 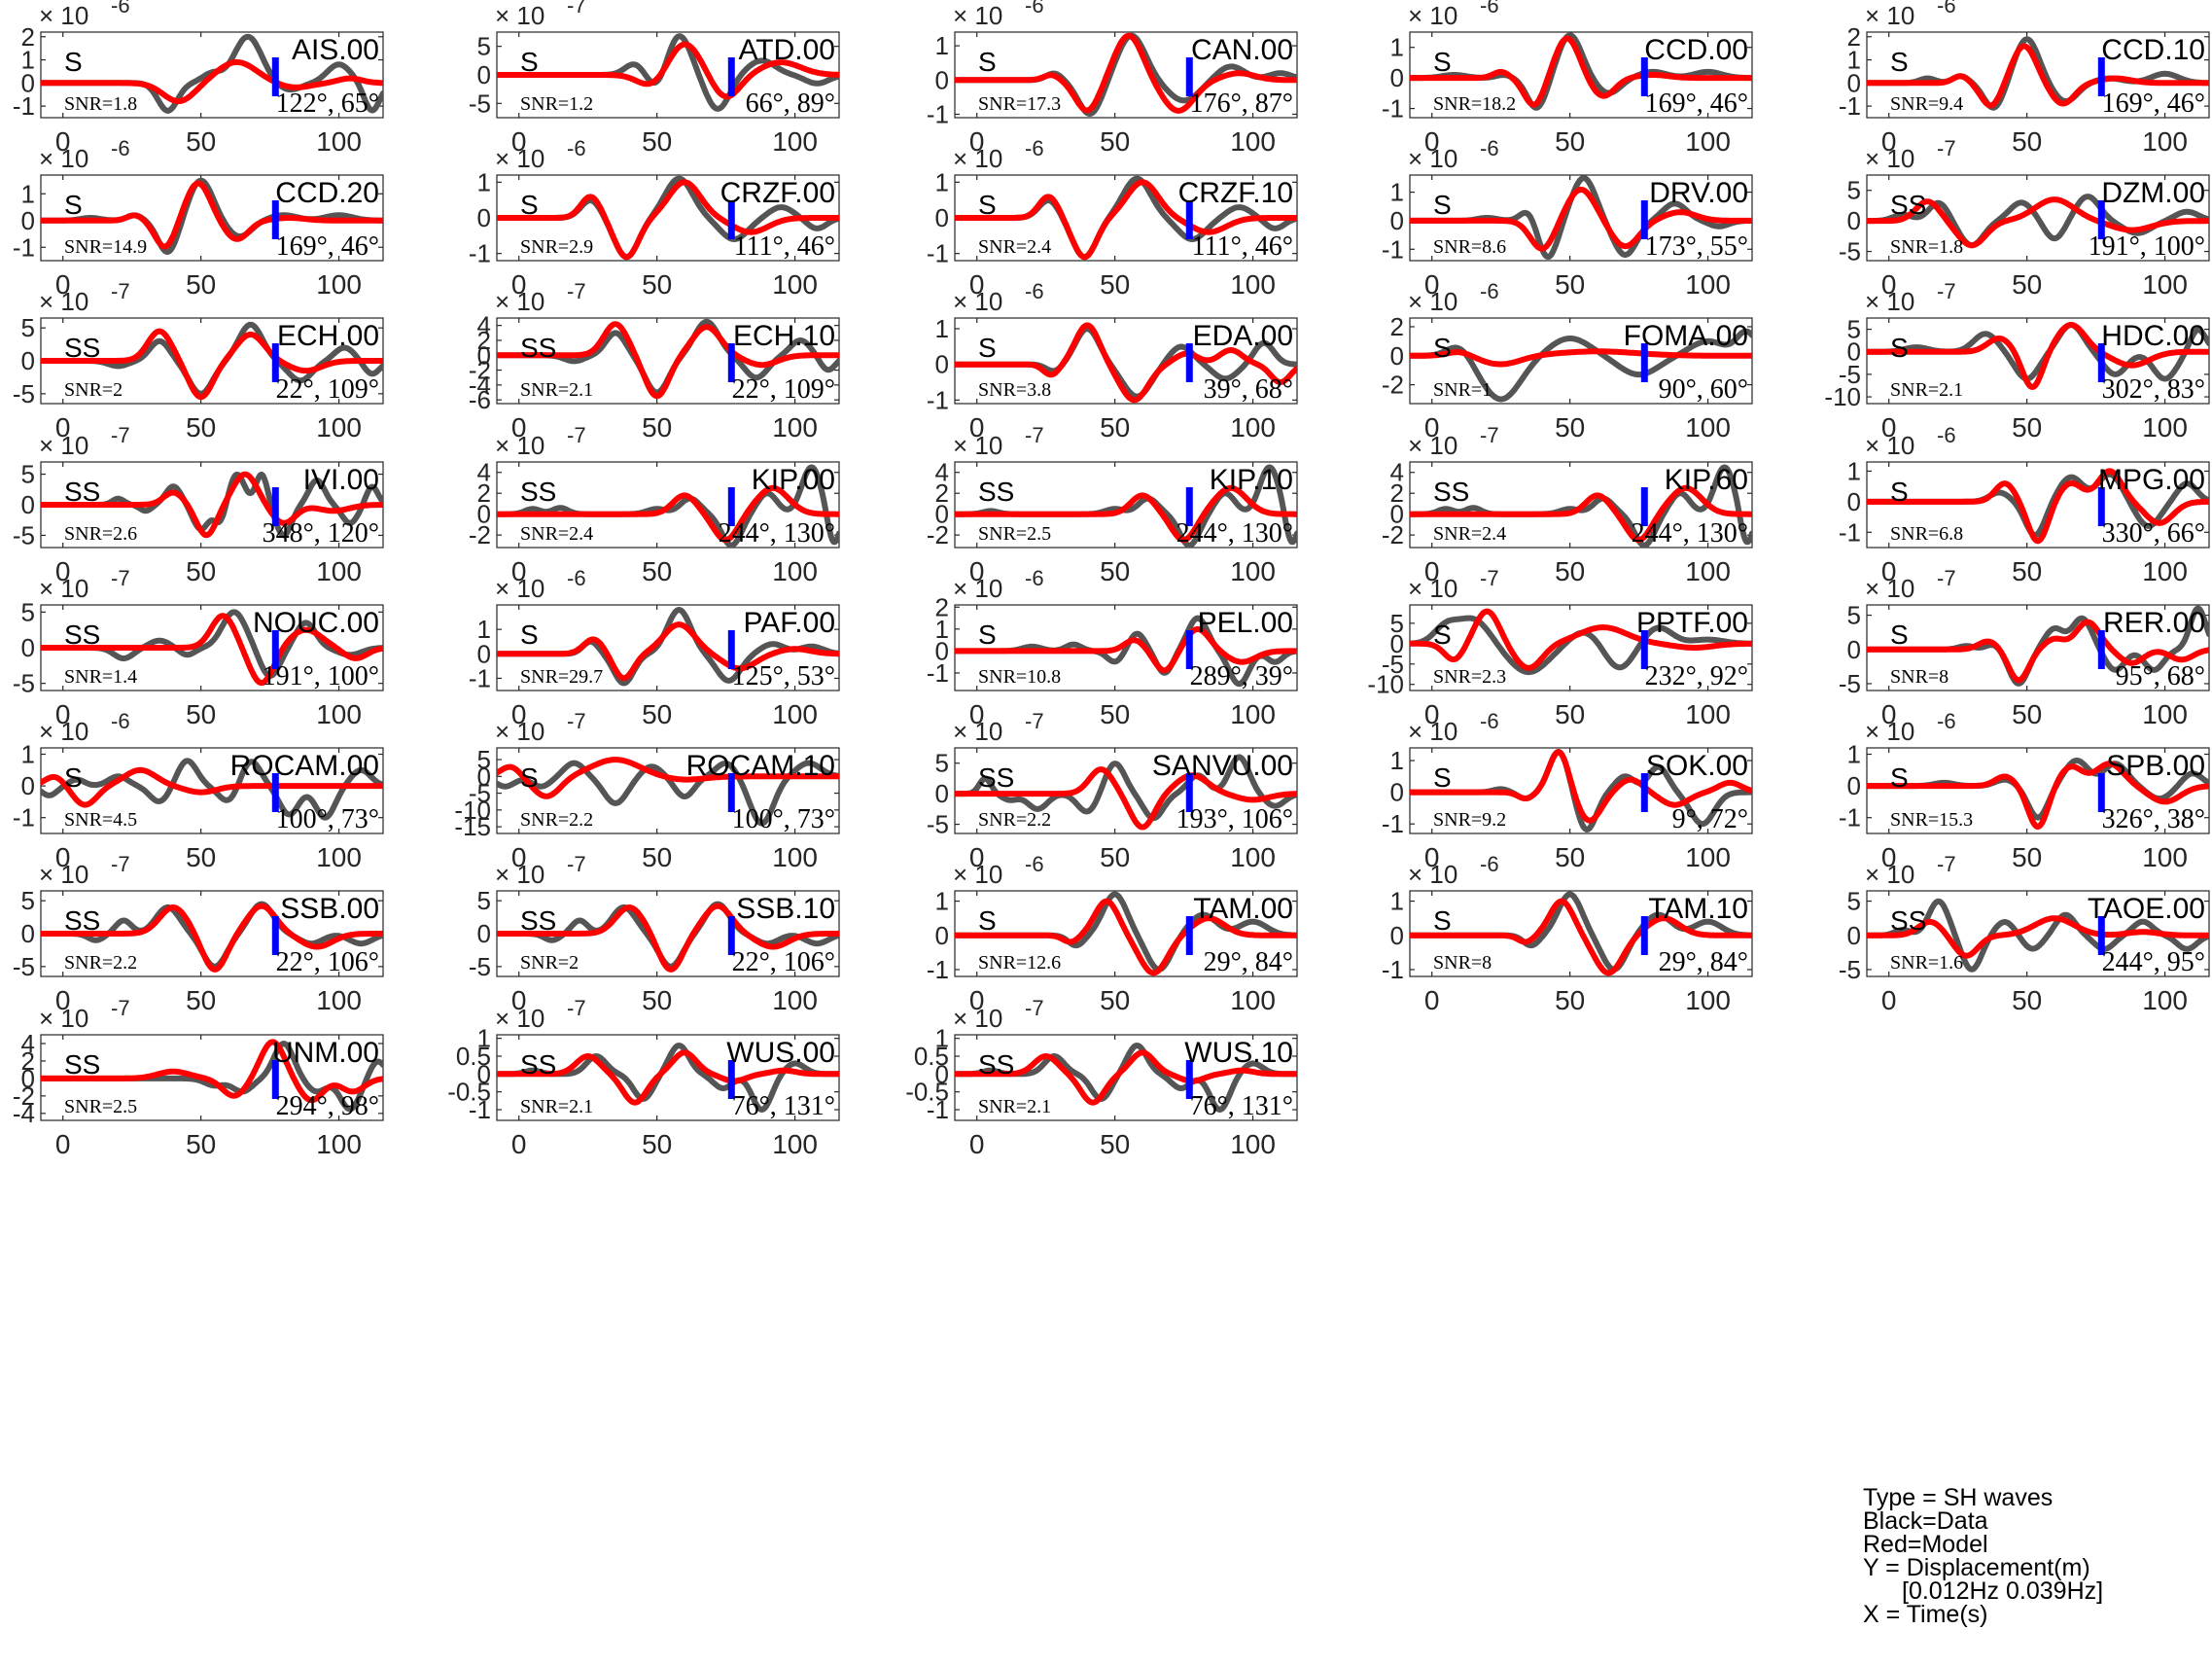 What do you see at coordinates (472, 826) in the screenshot?
I see `y-tick-label: -15` at bounding box center [472, 826].